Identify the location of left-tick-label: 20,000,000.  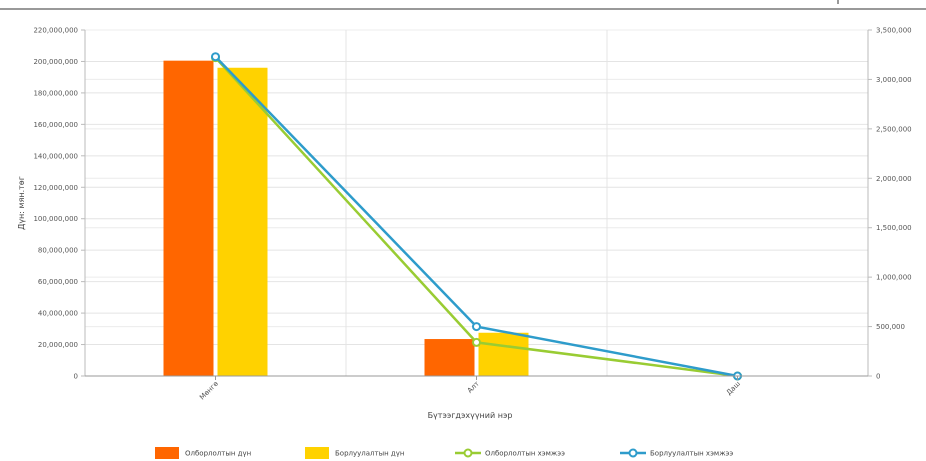
(58, 345).